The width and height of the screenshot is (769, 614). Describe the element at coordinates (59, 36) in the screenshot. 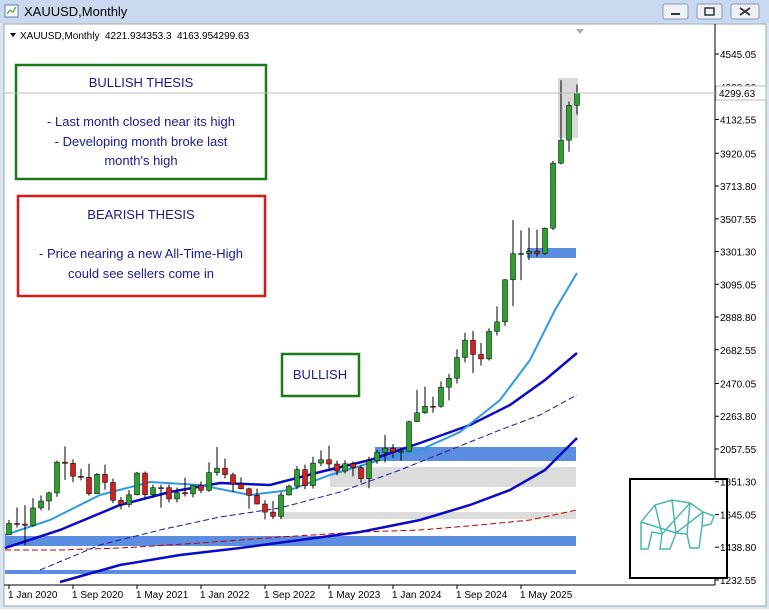

I see `info-symbol: XAUUSD,Monthly` at that location.